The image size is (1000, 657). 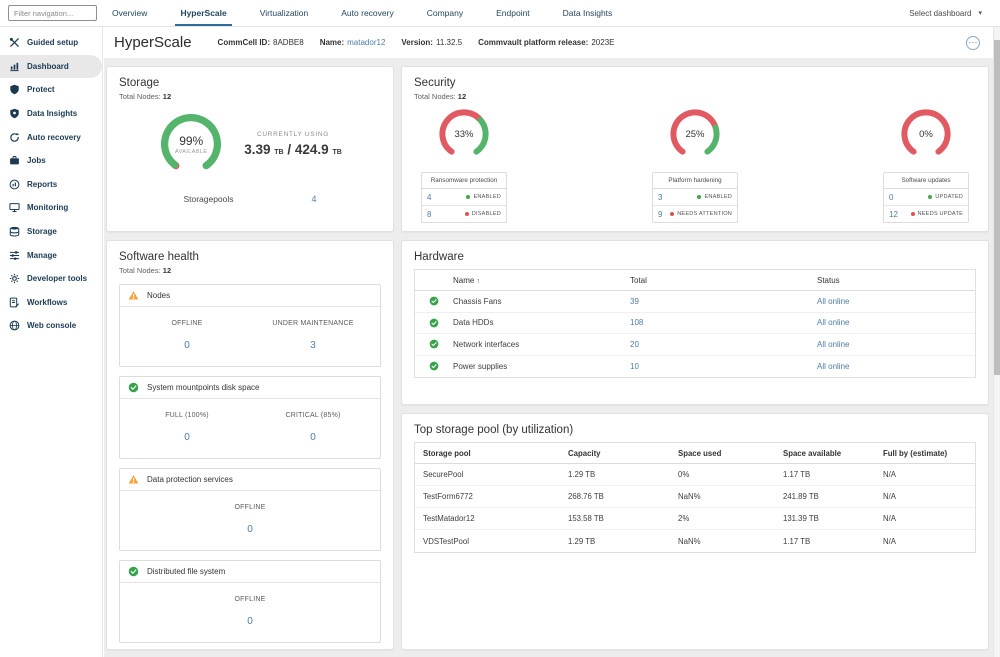 What do you see at coordinates (14, 160) in the screenshot?
I see `briefcase-icon` at bounding box center [14, 160].